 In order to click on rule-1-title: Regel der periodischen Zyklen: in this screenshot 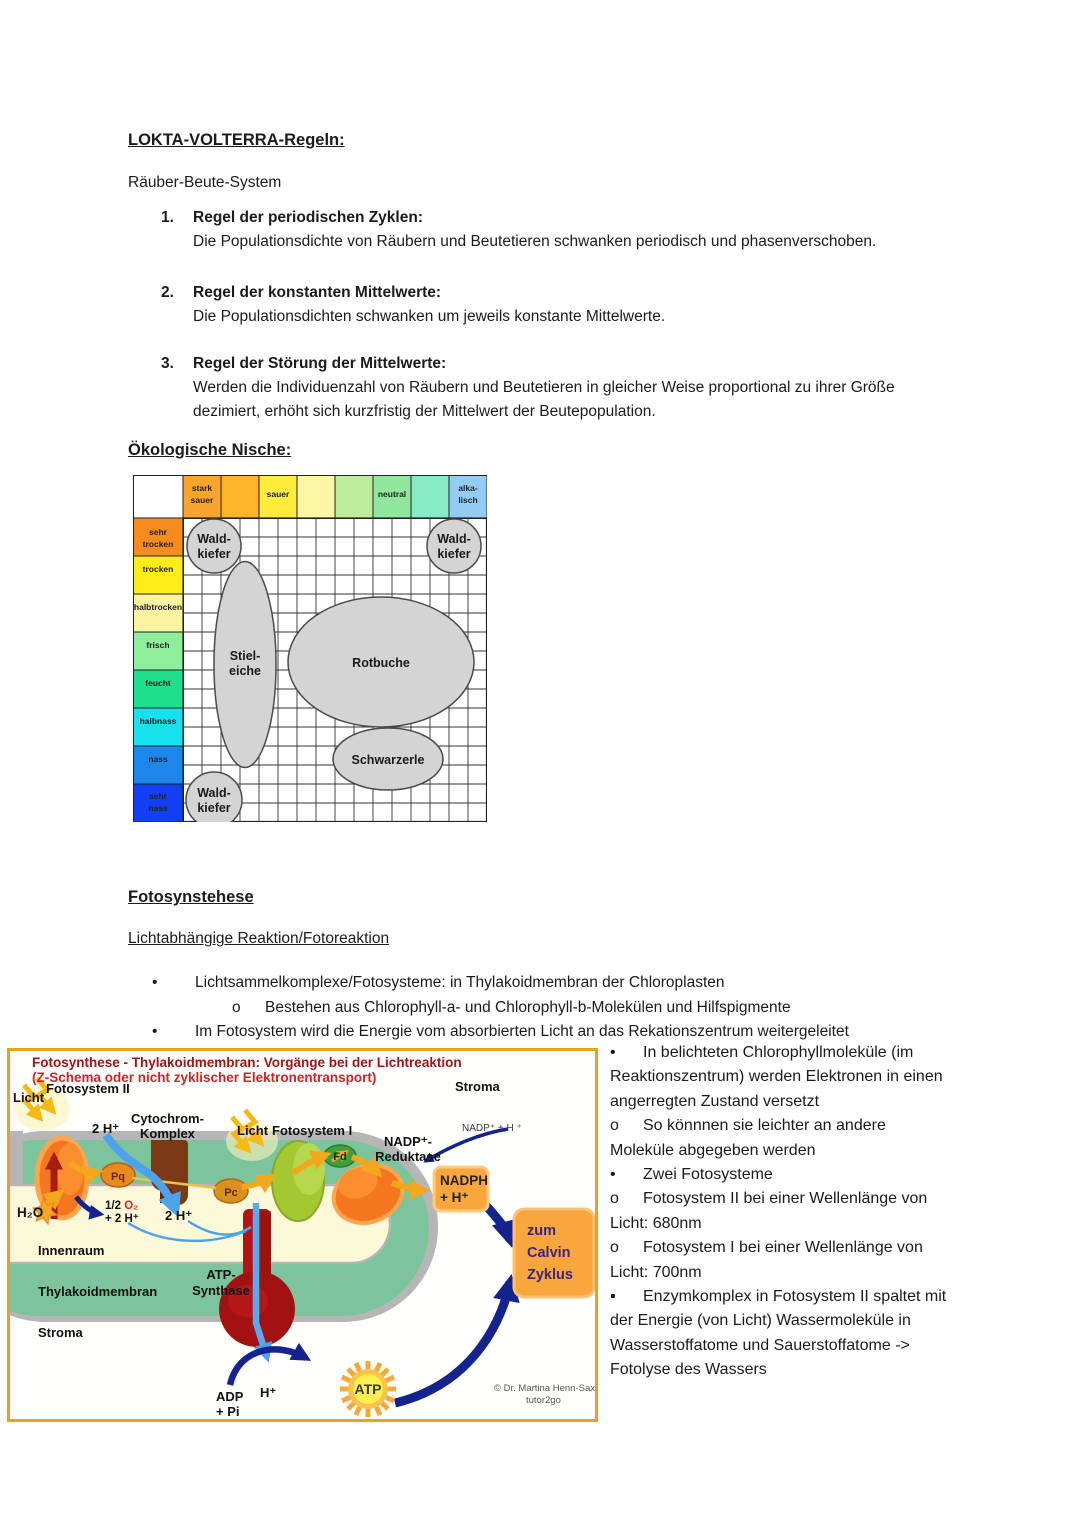, I will do `click(308, 217)`.